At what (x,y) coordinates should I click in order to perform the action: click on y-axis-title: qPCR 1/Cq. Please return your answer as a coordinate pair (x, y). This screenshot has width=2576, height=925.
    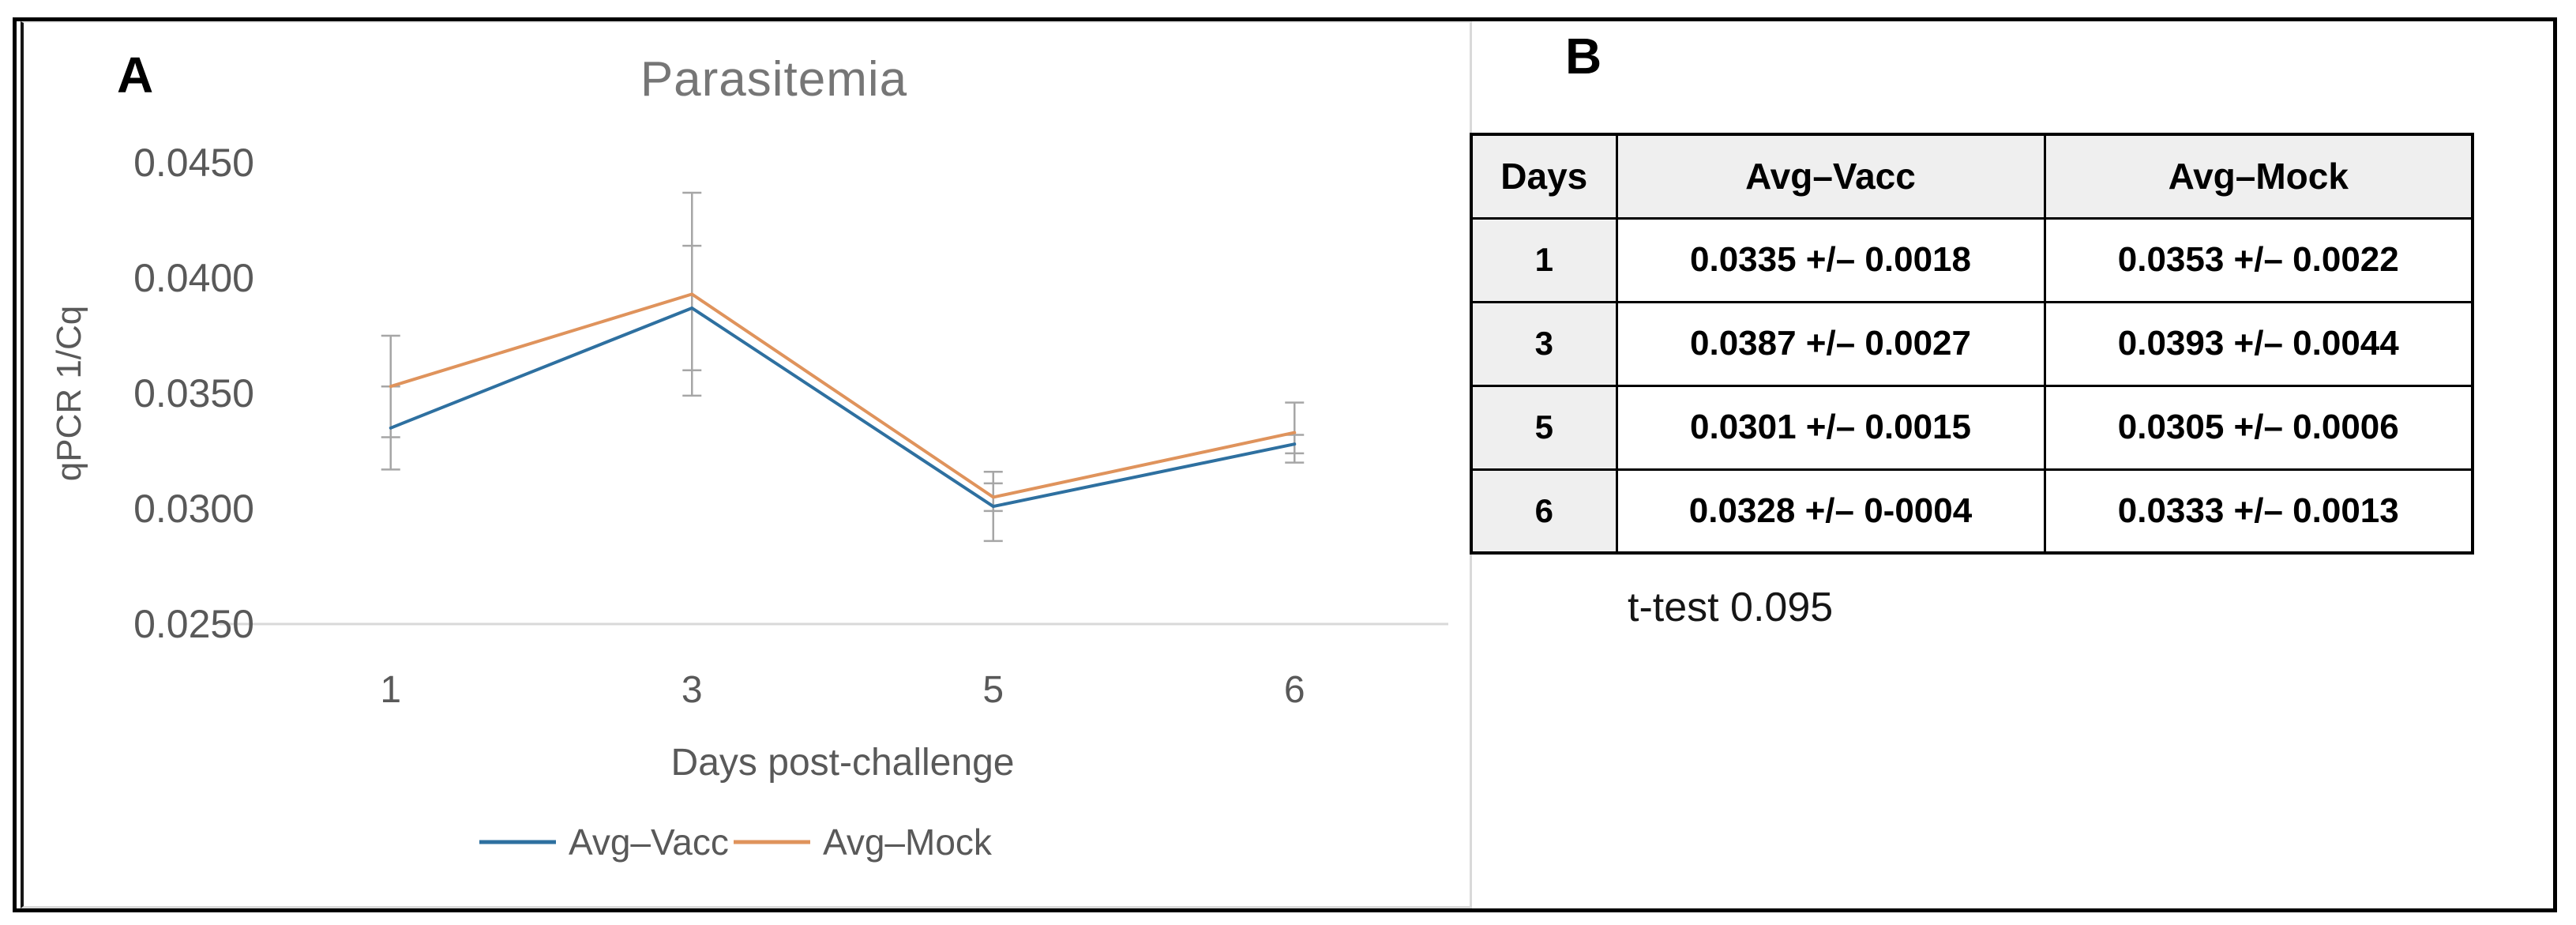
    Looking at the image, I should click on (69, 394).